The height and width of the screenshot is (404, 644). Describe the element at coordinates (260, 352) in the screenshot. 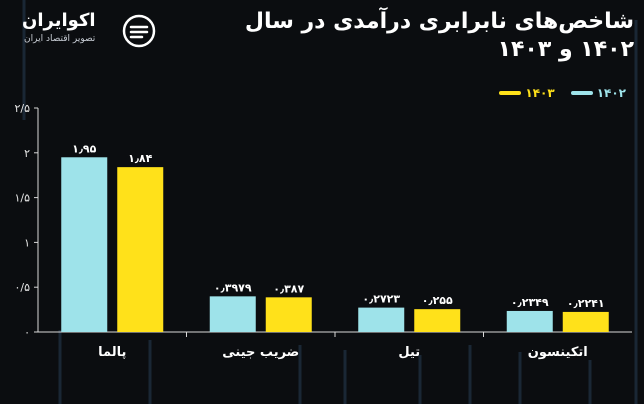

I see `x-tick-label: ضریب جینی` at that location.